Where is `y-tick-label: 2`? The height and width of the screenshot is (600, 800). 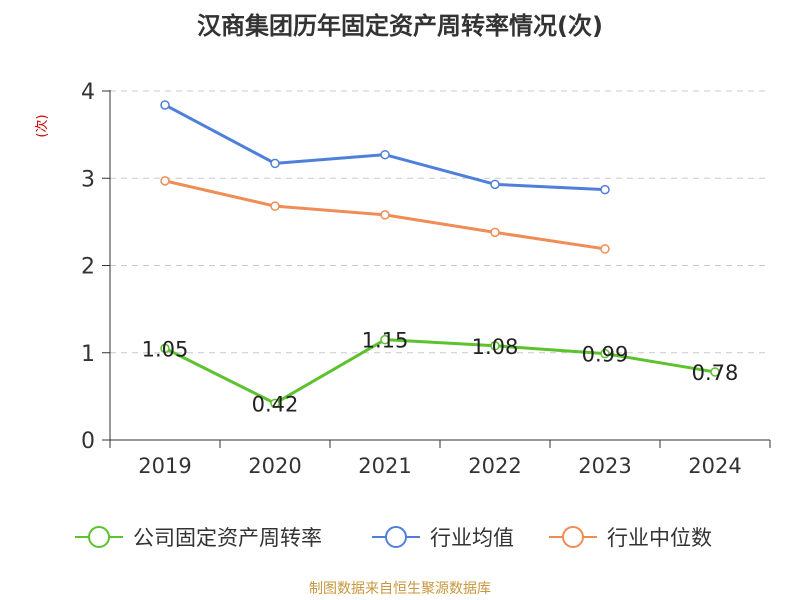 y-tick-label: 2 is located at coordinates (88, 267).